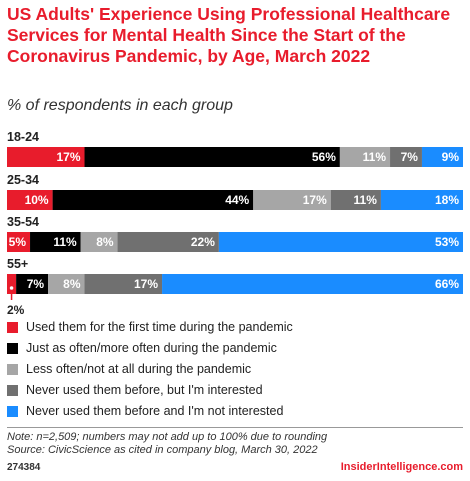 This screenshot has height=481, width=470. What do you see at coordinates (120, 105) in the screenshot?
I see `chart-subtitle: % of respondents in each group` at bounding box center [120, 105].